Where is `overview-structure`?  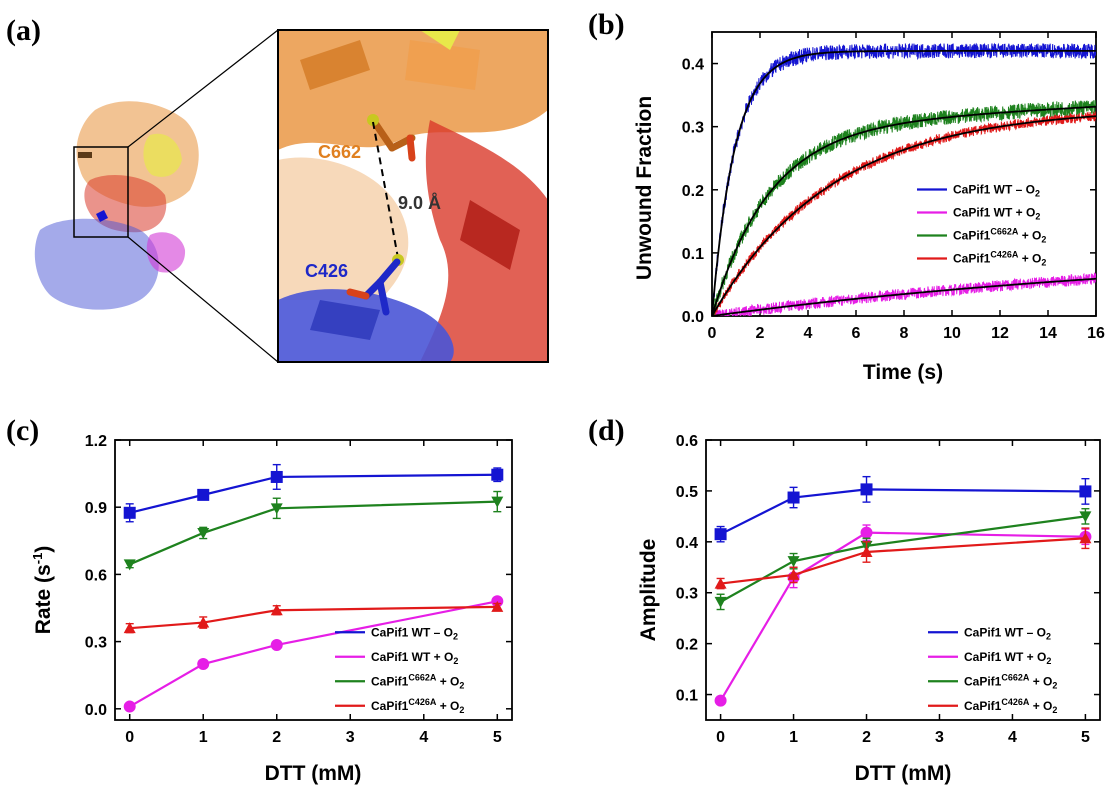
overview-structure is located at coordinates (116, 205).